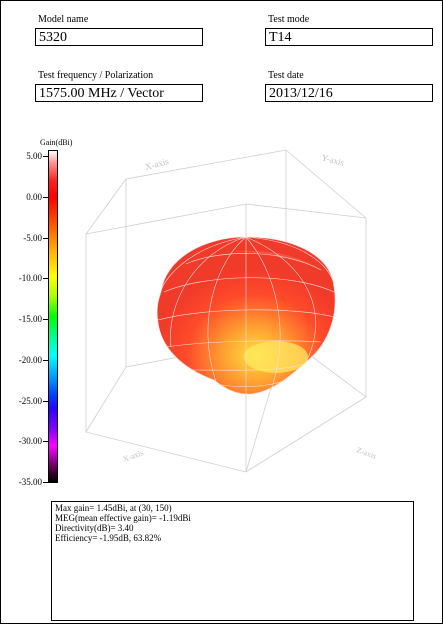 Image resolution: width=443 pixels, height=624 pixels. What do you see at coordinates (332, 160) in the screenshot?
I see `y-axis-label: Y-axis` at bounding box center [332, 160].